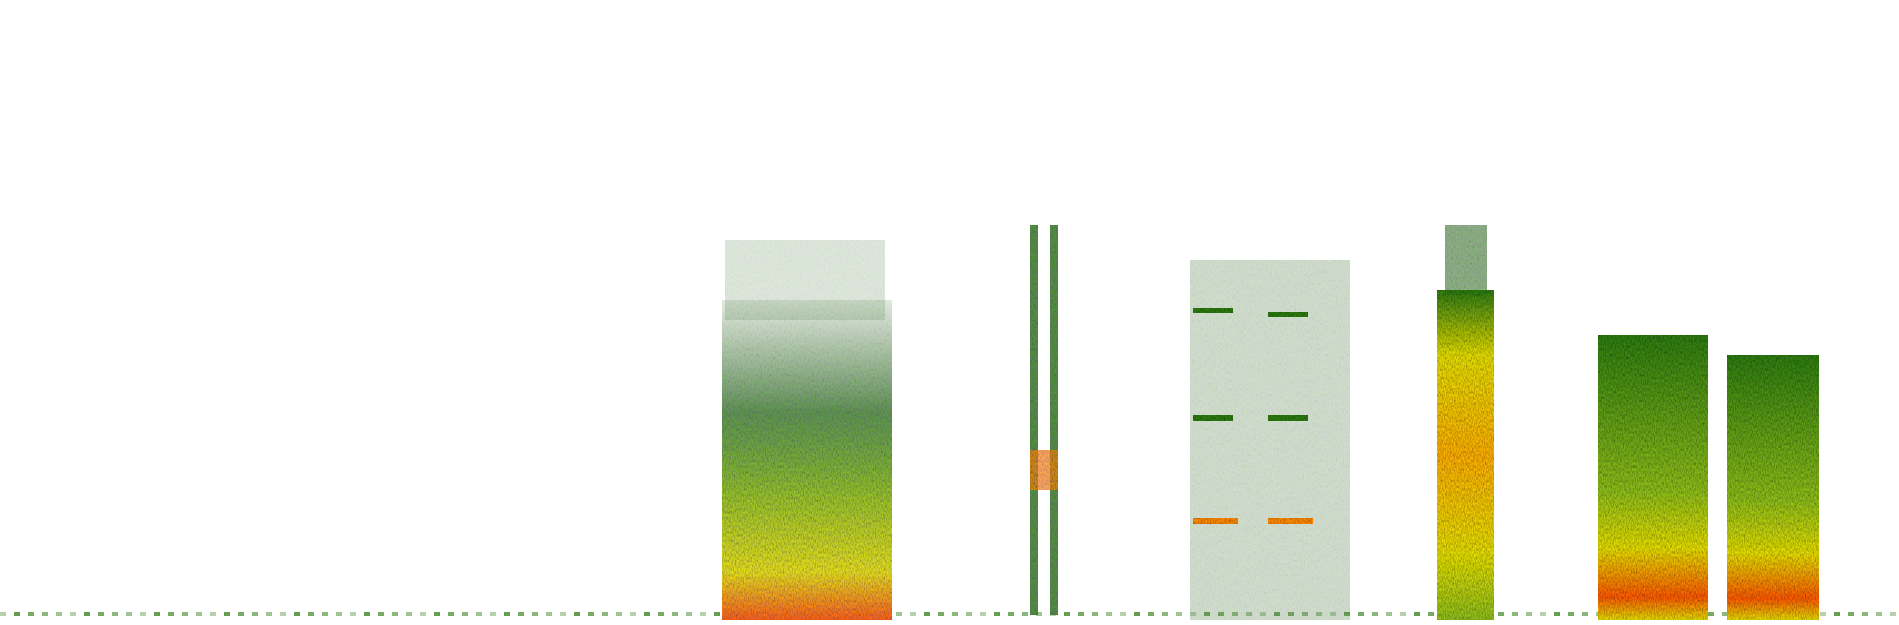 The width and height of the screenshot is (1899, 625). Describe the element at coordinates (1044, 470) in the screenshot. I see `sound-column-hot` at that location.